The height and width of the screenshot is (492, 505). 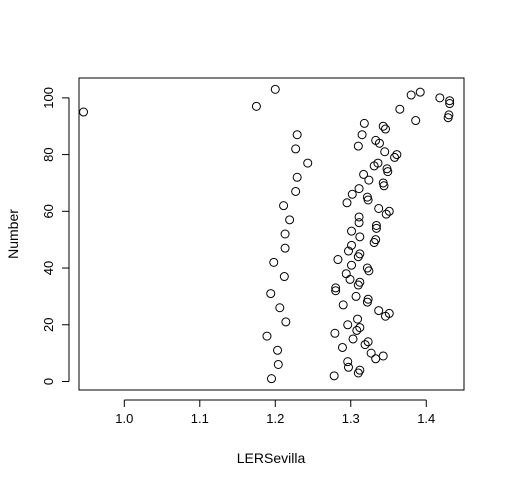 I want to click on x-axis: 1.0 1.1 1.2 1.3 1.4, so click(x=275, y=412).